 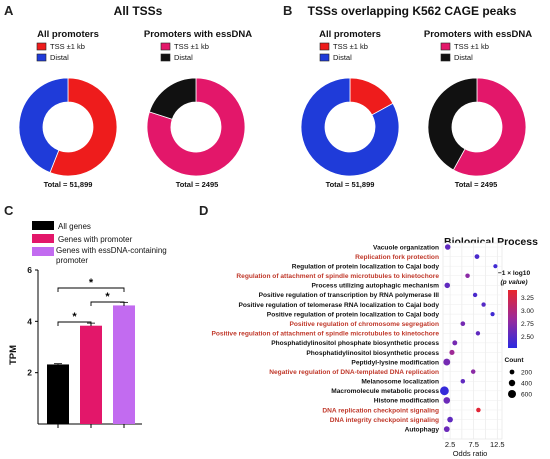 What do you see at coordinates (350, 46) in the screenshot?
I see `panel-b-left-legend-tss: TSS ±1 kb` at bounding box center [350, 46].